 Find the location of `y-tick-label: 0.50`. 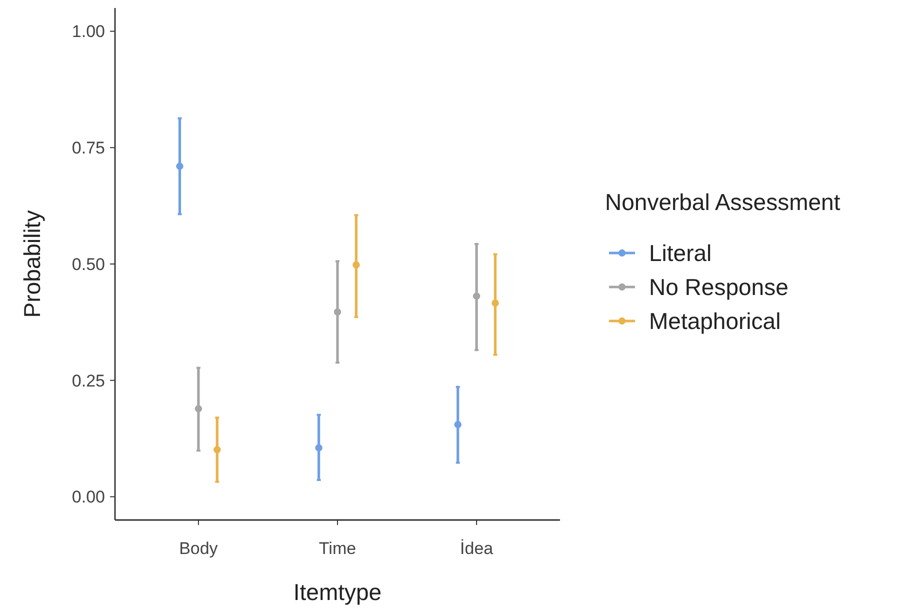

y-tick-label: 0.50 is located at coordinates (88, 264).